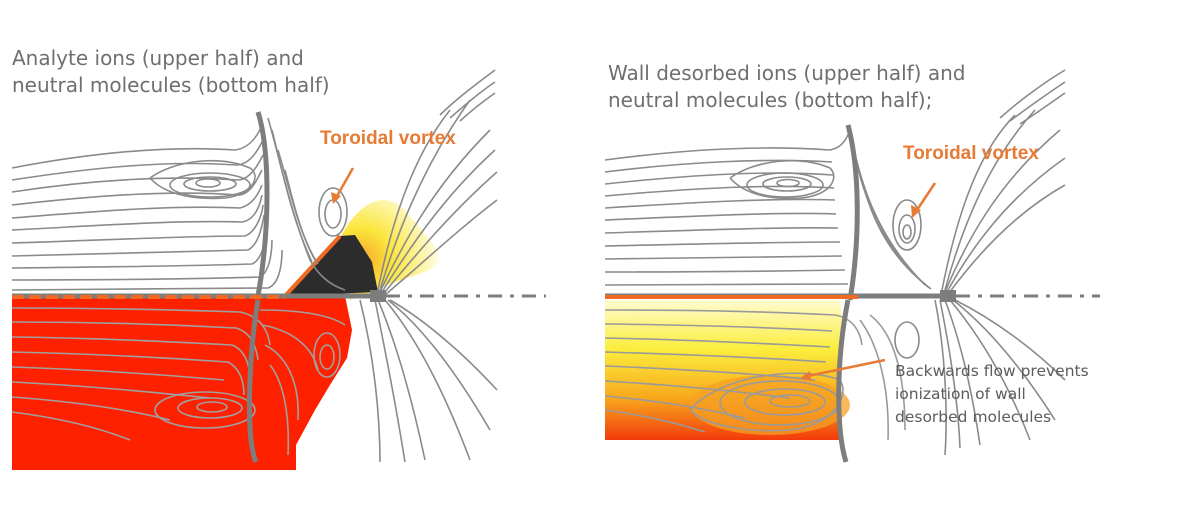 This screenshot has width=1180, height=523. I want to click on right-lower-streamlines, so click(755, 375).